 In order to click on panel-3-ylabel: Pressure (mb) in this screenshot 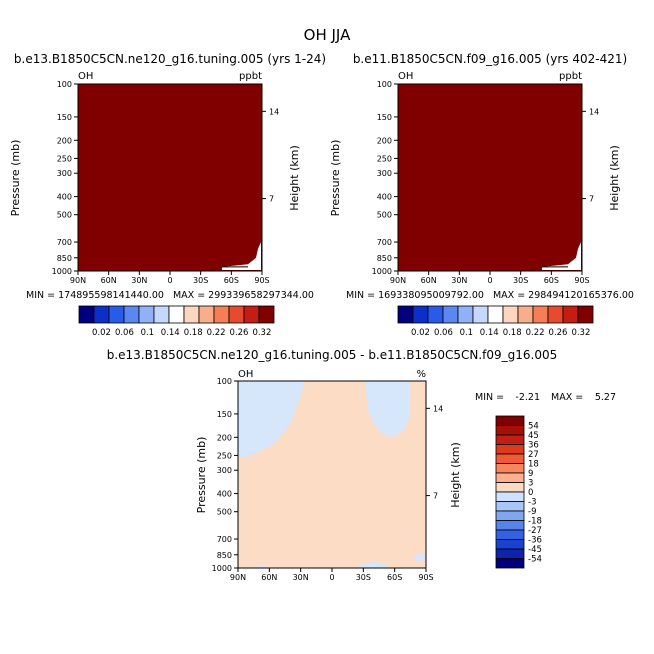, I will do `click(201, 475)`.